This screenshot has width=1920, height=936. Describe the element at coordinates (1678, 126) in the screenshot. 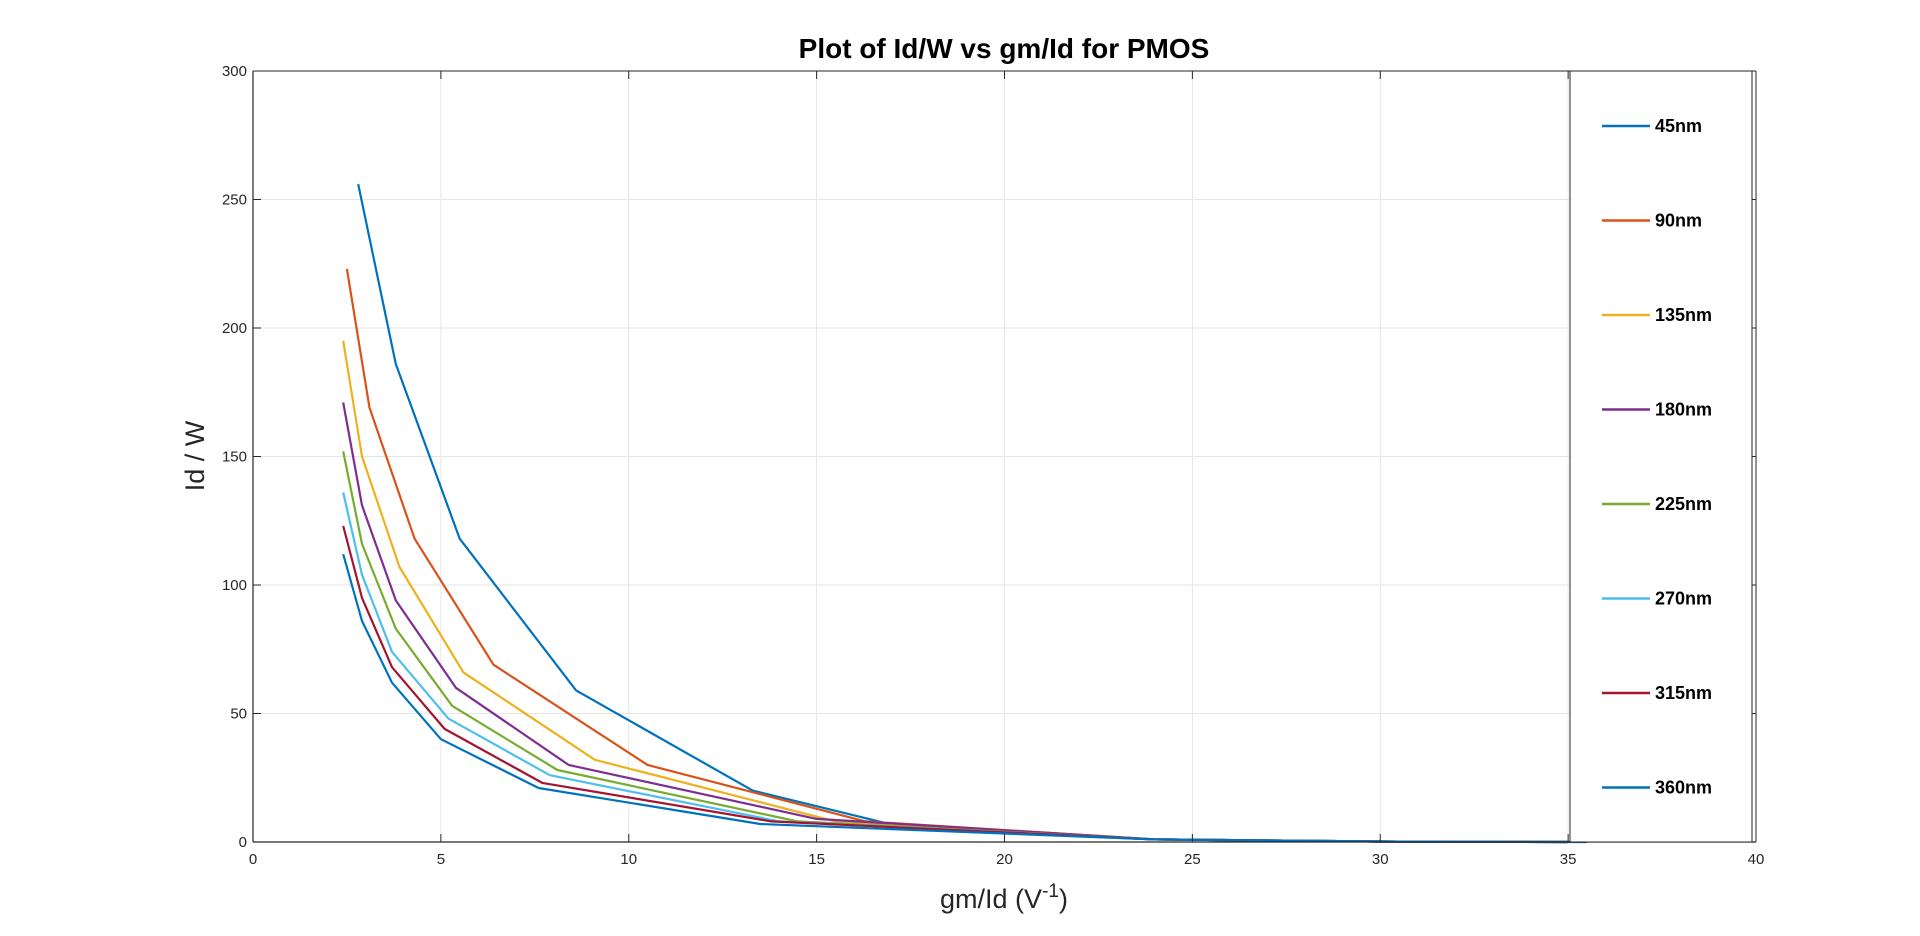

I see `legend-label: 45nm` at that location.